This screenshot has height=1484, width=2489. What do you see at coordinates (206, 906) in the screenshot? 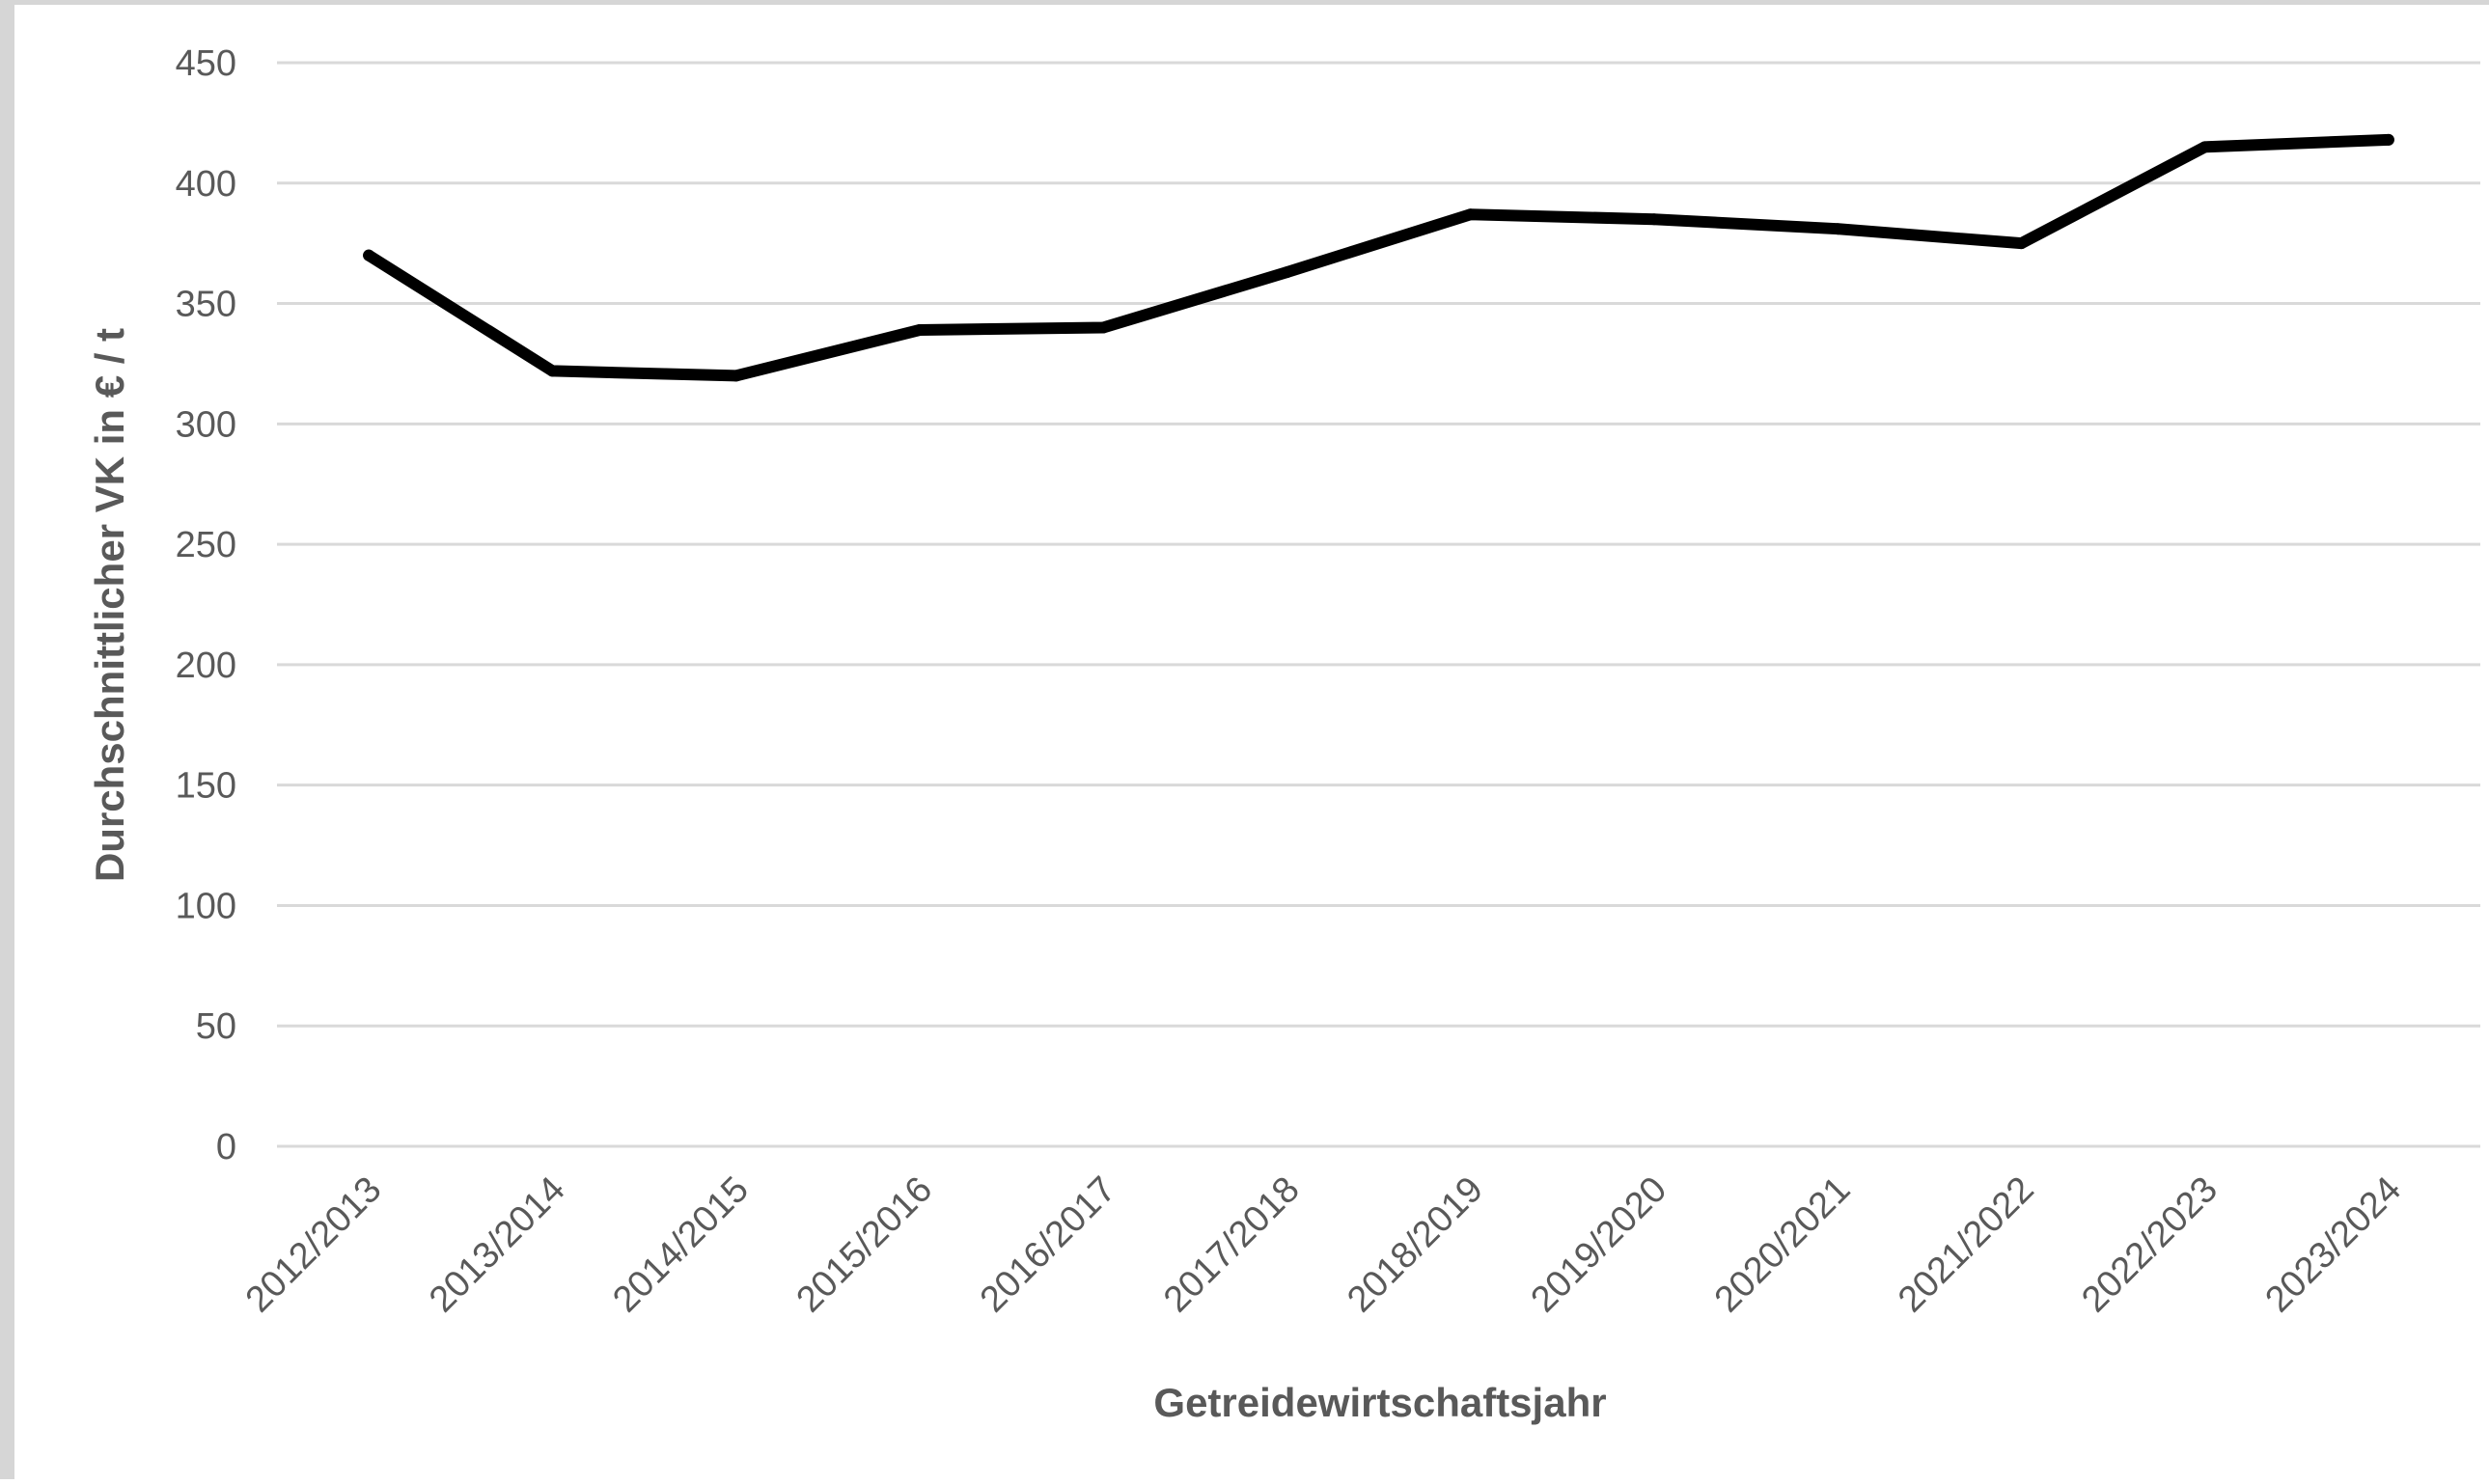
I see `y-tick-label: 100` at bounding box center [206, 906].